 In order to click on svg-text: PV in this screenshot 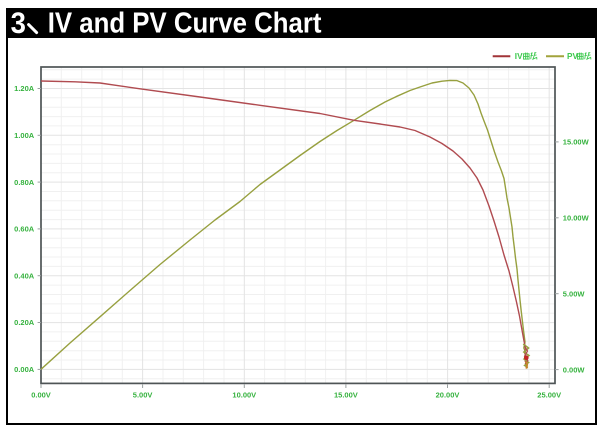, I will do `click(572, 56)`.